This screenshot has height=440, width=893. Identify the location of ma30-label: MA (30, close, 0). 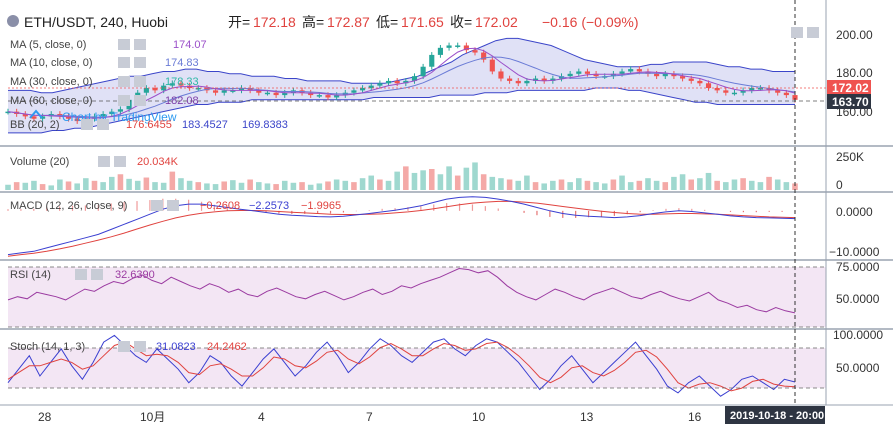
(51, 82).